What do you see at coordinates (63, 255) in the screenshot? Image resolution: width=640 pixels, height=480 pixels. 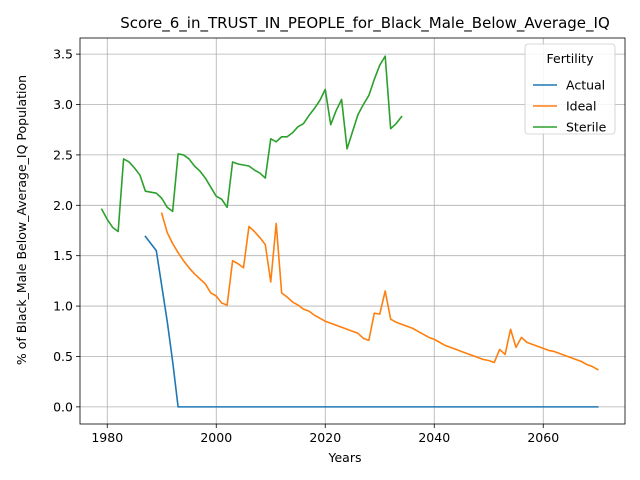 I see `y-tick-label: 1.5` at bounding box center [63, 255].